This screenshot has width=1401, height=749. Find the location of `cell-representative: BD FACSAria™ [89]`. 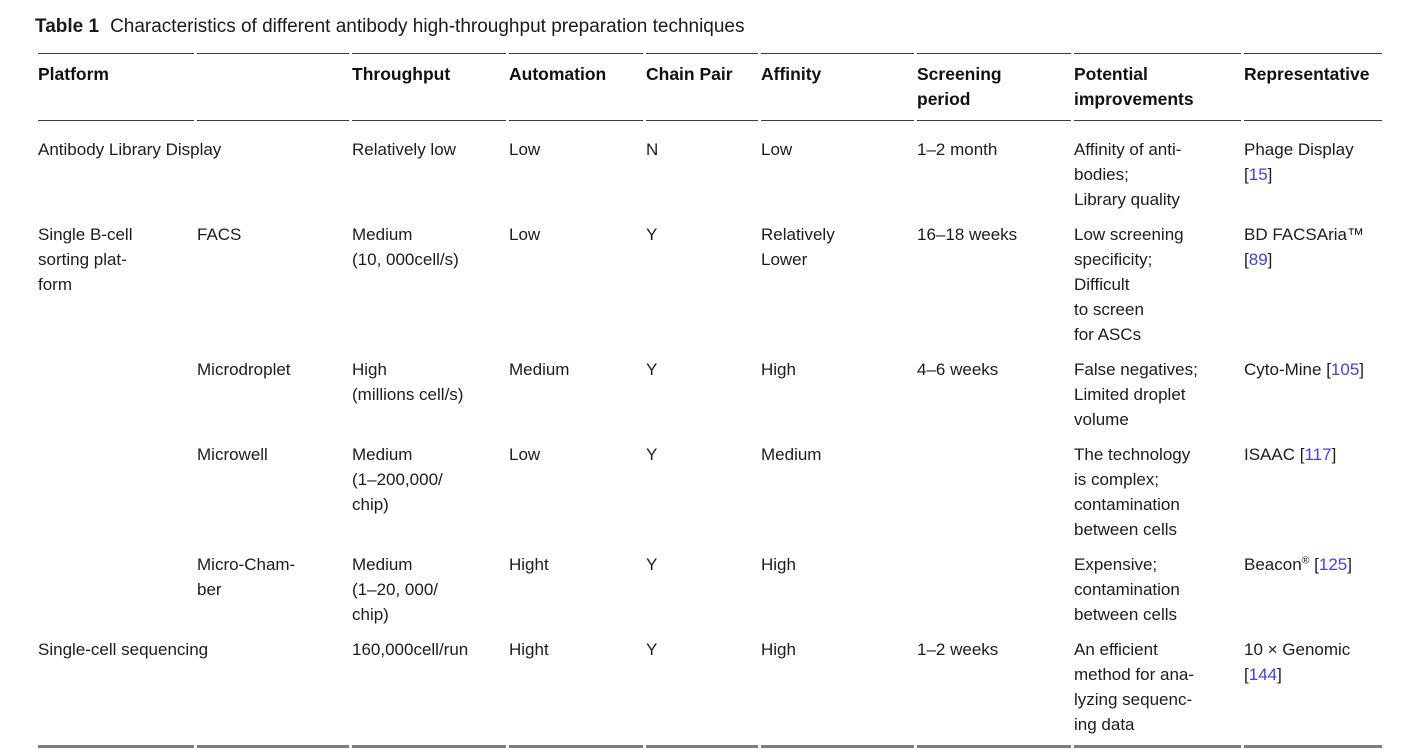

cell-representative: BD FACSAria™ [89] is located at coordinates (1304, 247).